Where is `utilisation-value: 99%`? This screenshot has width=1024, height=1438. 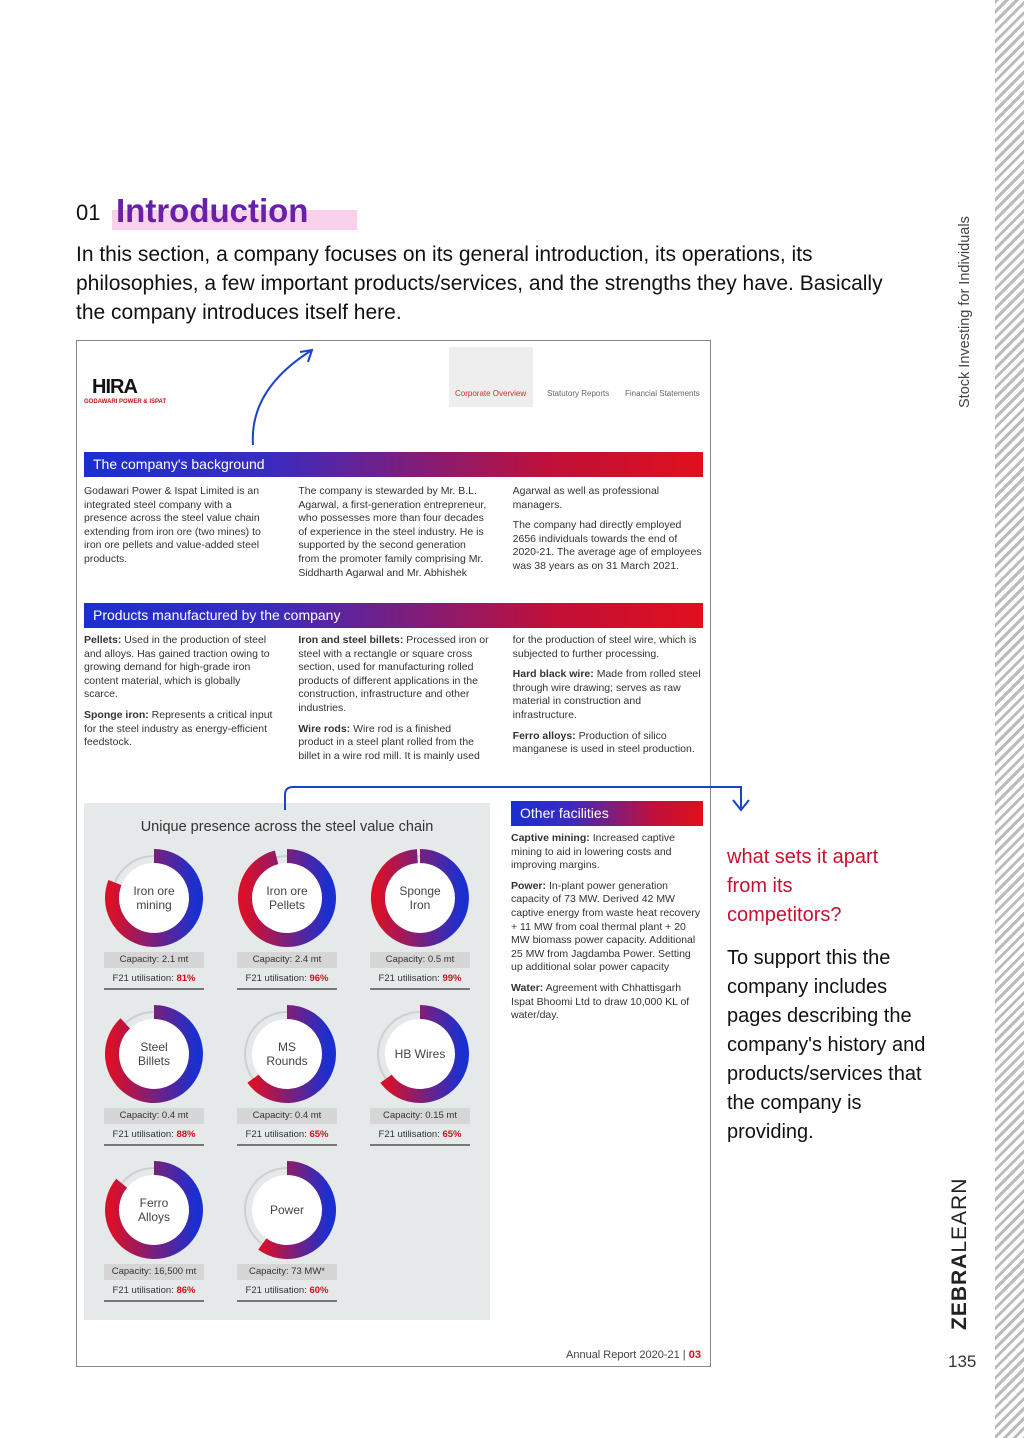
utilisation-value: 99% is located at coordinates (452, 978).